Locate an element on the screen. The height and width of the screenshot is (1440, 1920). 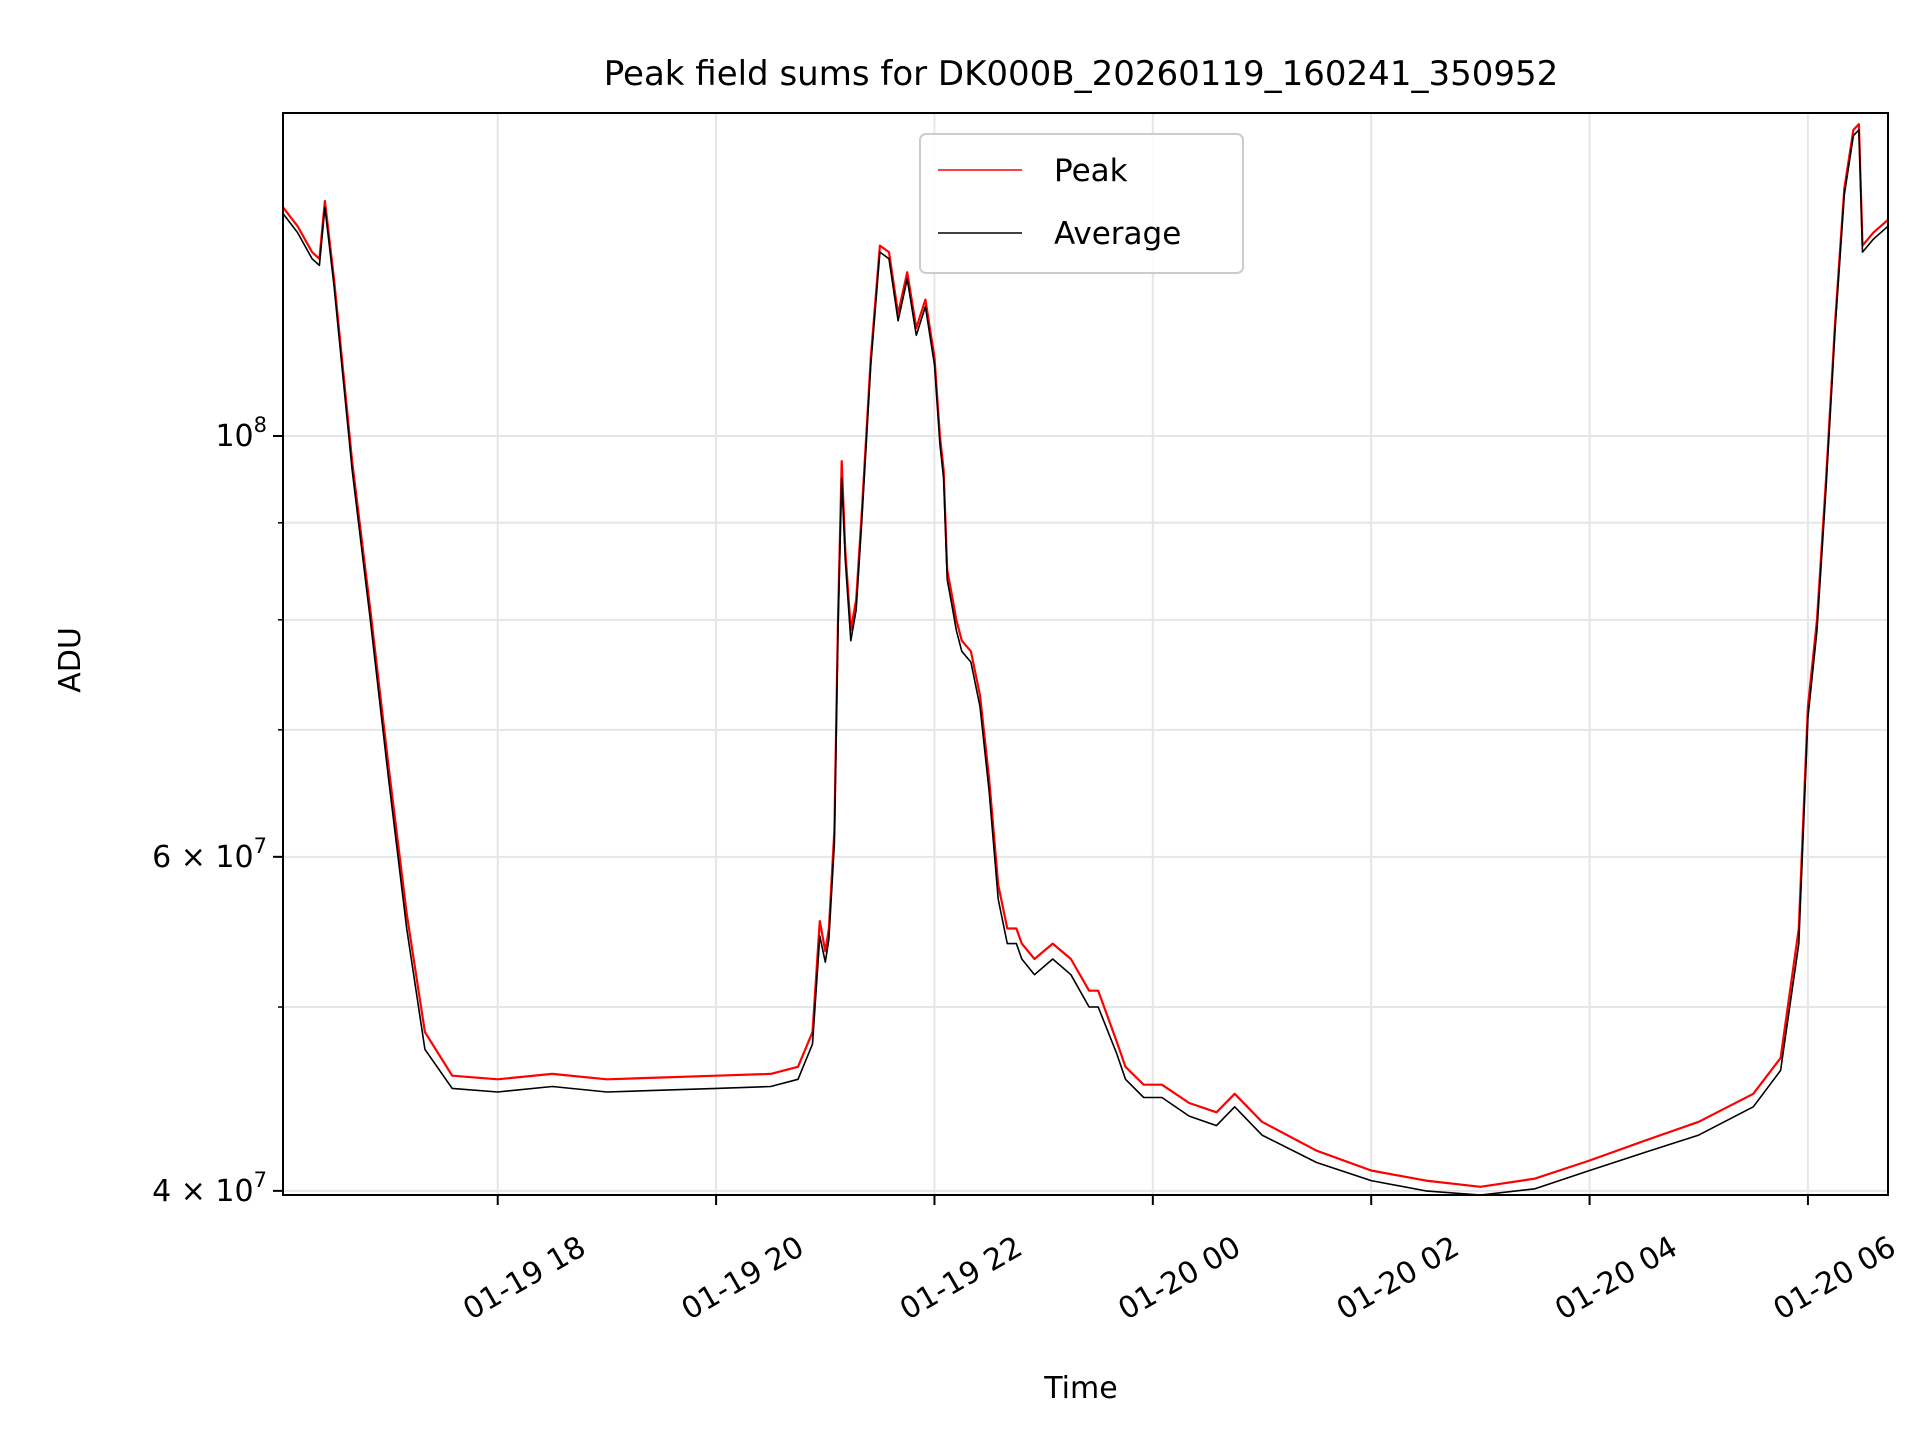
y-tick-label: 6 × 107 is located at coordinates (209, 854).